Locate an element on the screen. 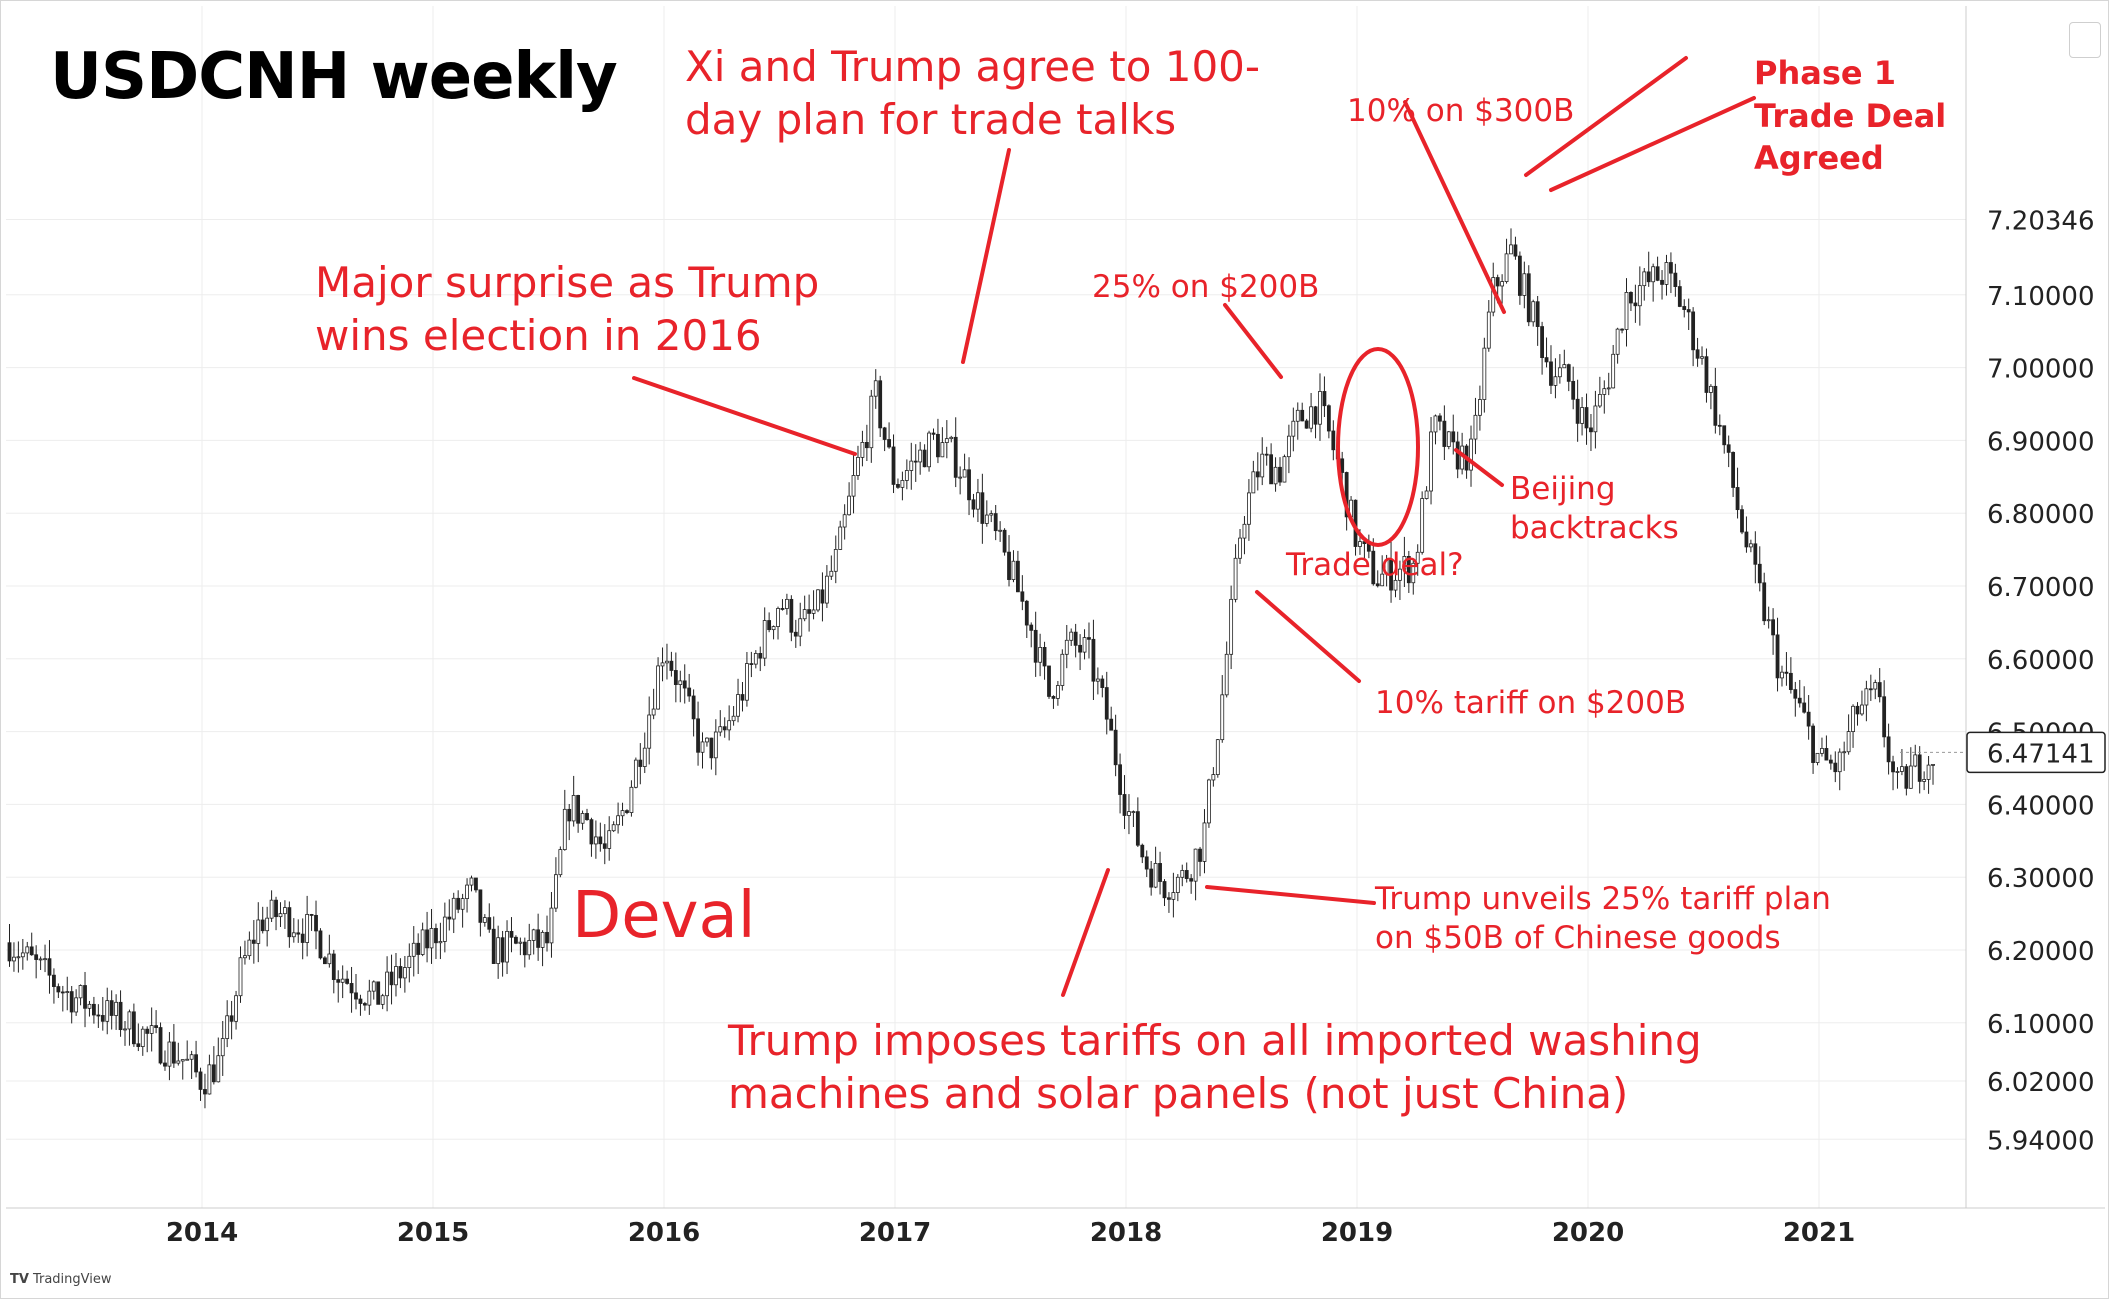  x-tick-label: 2019 is located at coordinates (1357, 1233).